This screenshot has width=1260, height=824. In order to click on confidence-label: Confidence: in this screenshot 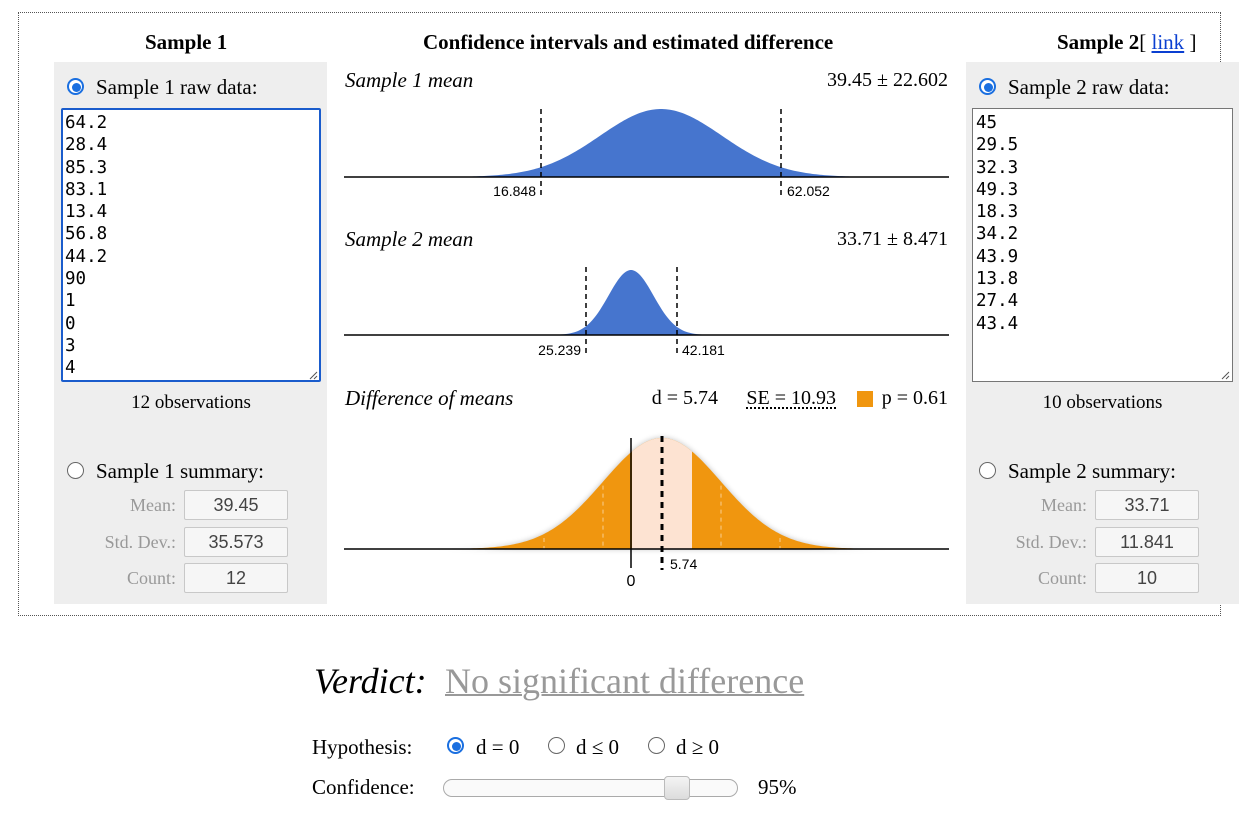, I will do `click(363, 787)`.